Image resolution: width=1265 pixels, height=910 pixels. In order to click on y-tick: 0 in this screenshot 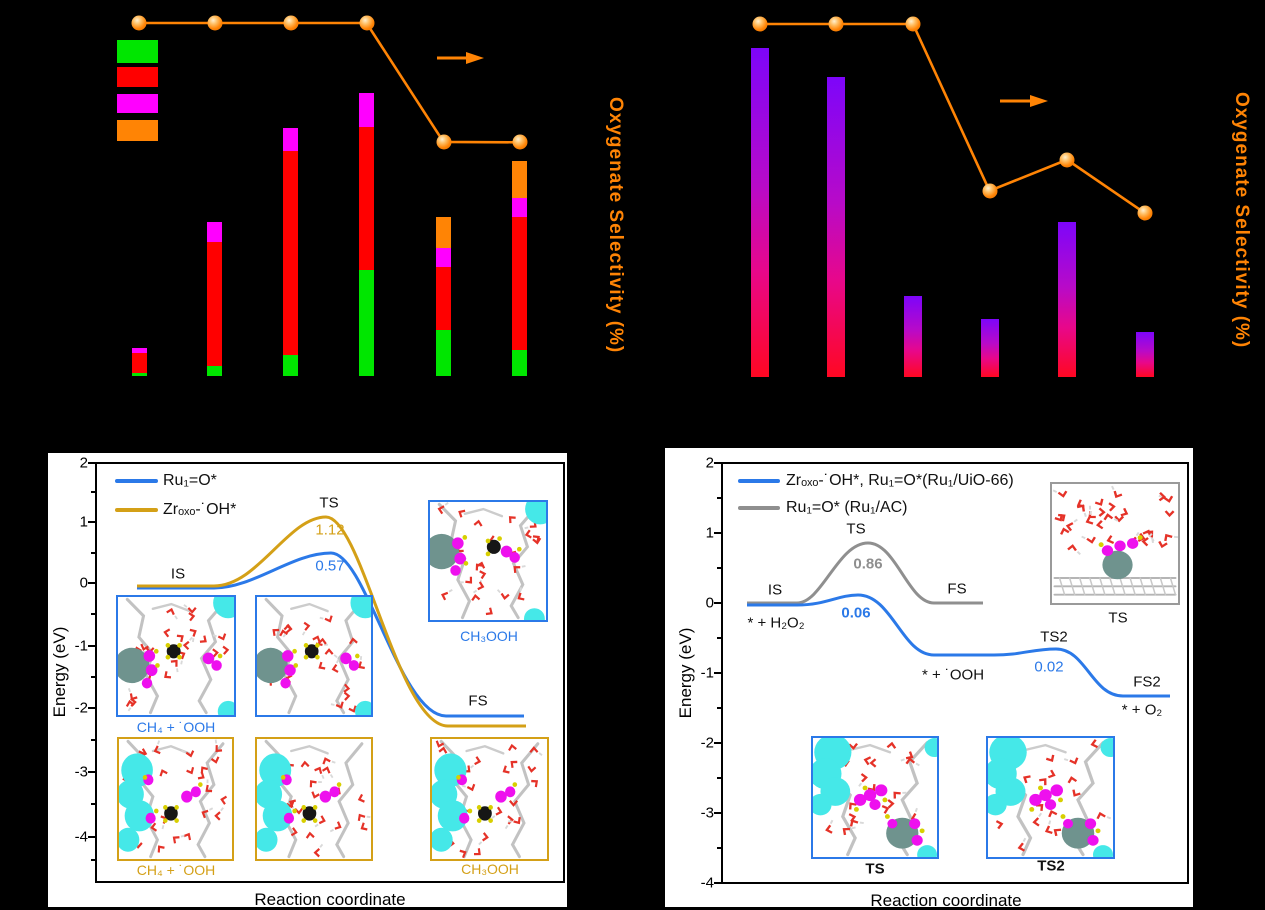, I will do `click(709, 603)`.